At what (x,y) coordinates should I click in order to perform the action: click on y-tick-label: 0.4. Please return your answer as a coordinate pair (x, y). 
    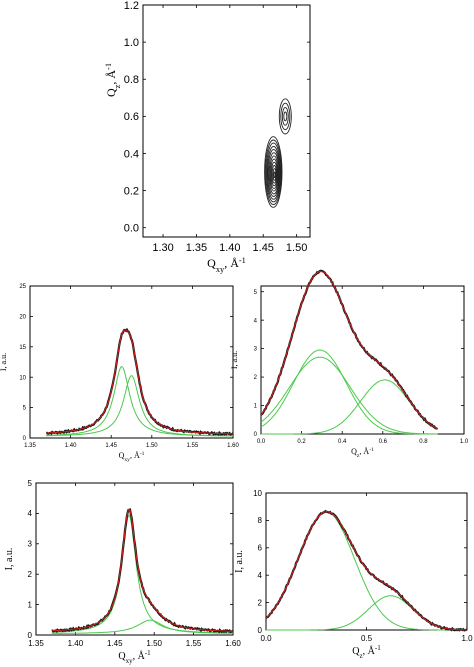
    Looking at the image, I should click on (131, 154).